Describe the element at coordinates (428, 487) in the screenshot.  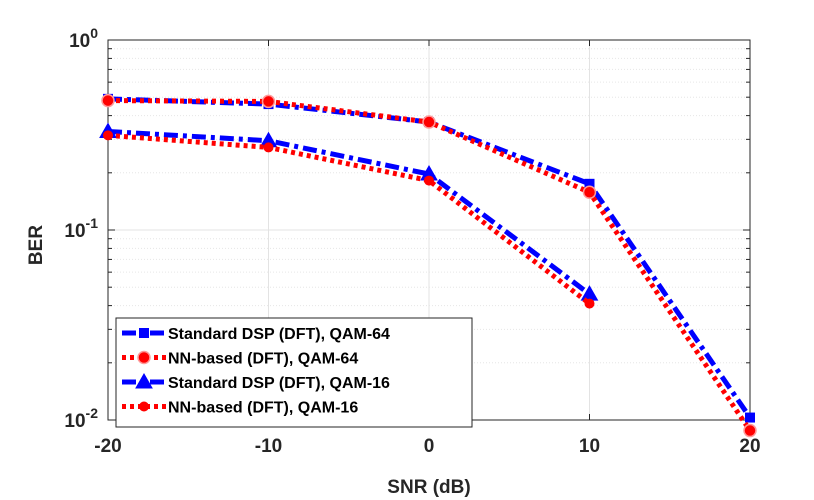
I see `x-axis-label: SNR (dB)` at that location.